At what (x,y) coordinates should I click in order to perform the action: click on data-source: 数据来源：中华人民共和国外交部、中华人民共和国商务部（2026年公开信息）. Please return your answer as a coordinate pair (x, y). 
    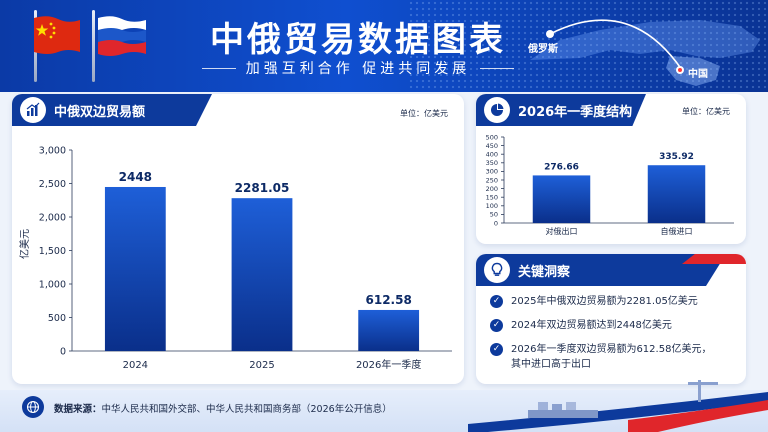
    Looking at the image, I should click on (223, 408).